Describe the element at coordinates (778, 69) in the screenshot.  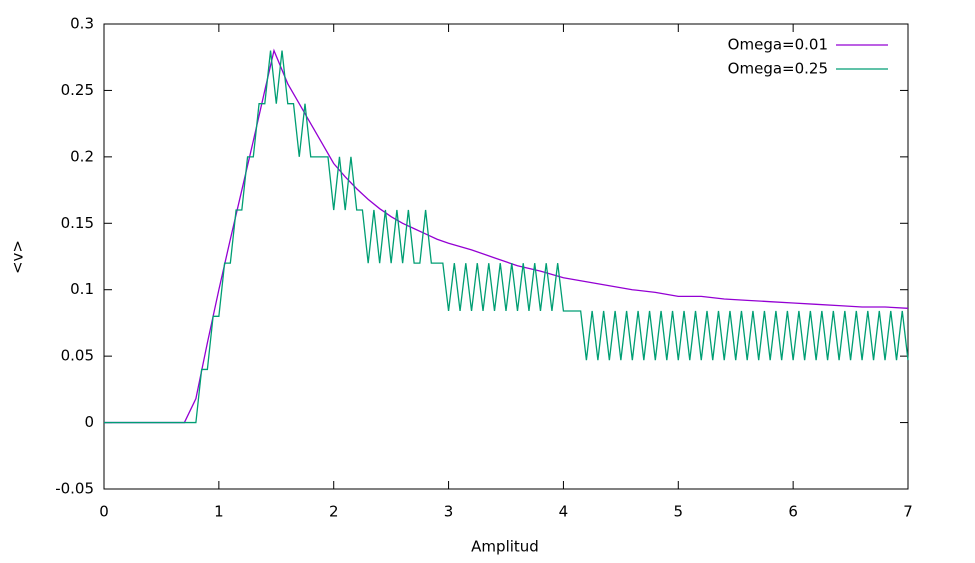
I see `legend-label: Omega=0.25` at that location.